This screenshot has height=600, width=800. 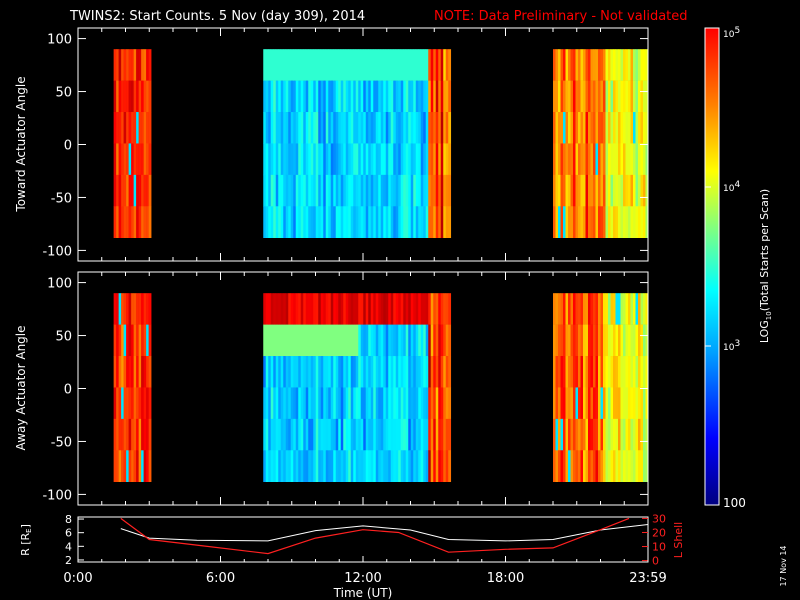 I want to click on y-tick-label: -100, so click(x=57, y=495).